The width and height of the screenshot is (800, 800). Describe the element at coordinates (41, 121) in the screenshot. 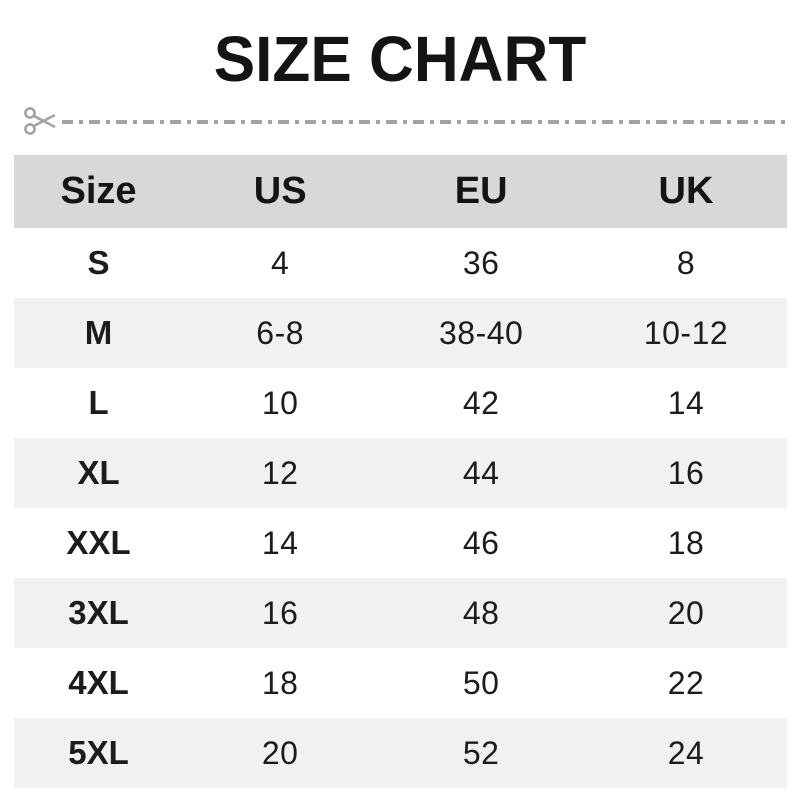

I see `scissors-icon` at that location.